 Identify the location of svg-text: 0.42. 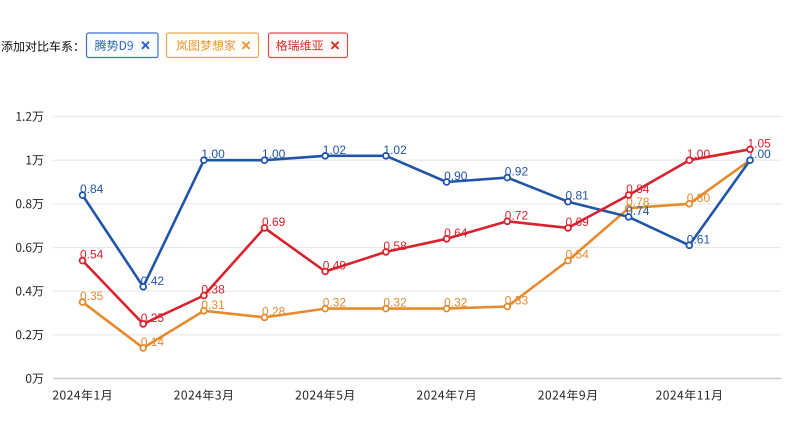
(153, 281).